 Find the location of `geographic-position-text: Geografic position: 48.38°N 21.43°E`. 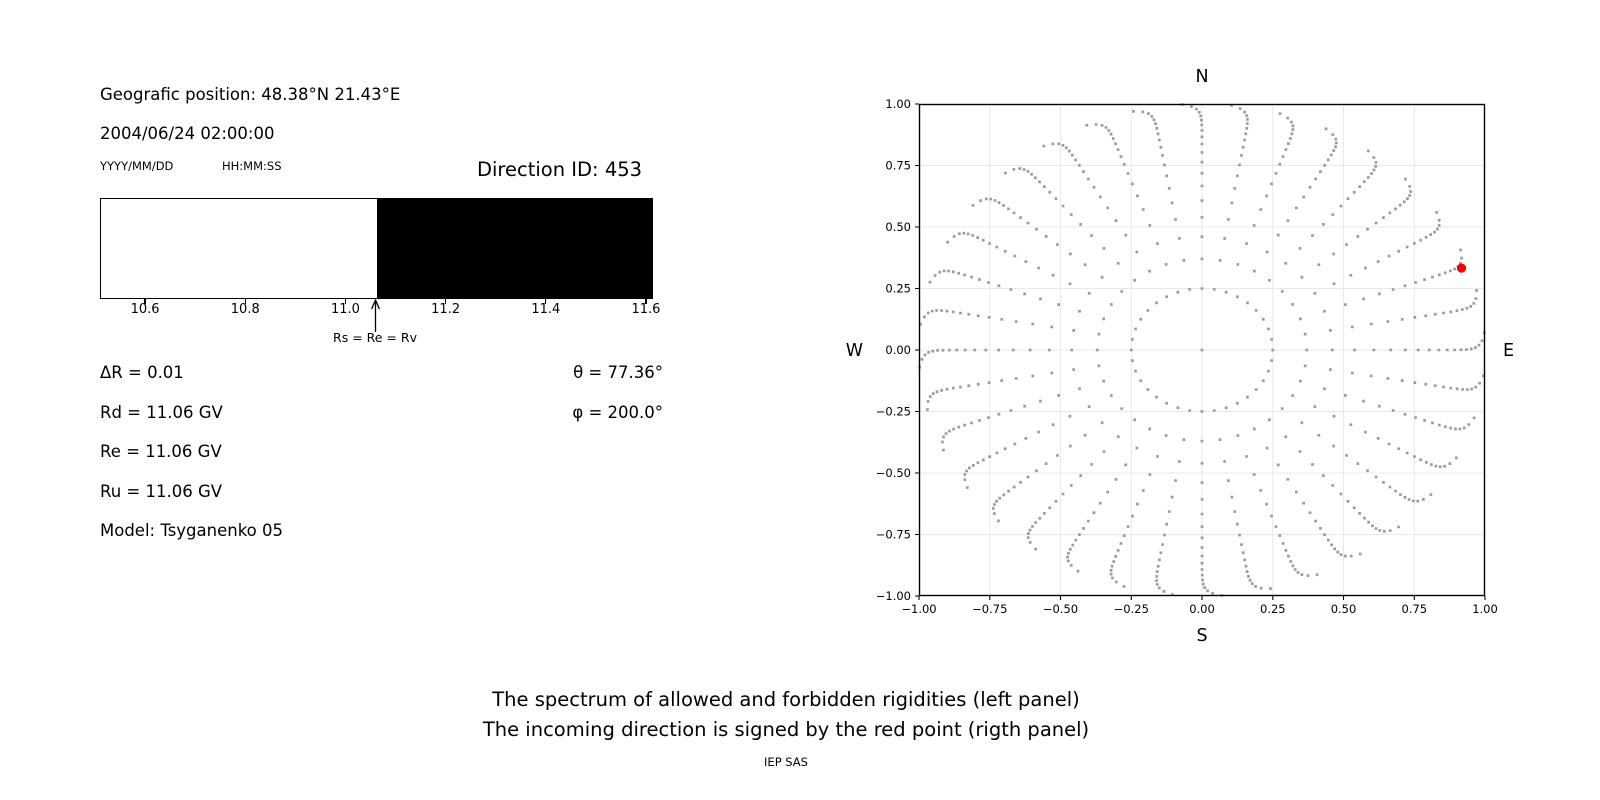

geographic-position-text: Geografic position: 48.38°N 21.43°E is located at coordinates (250, 94).